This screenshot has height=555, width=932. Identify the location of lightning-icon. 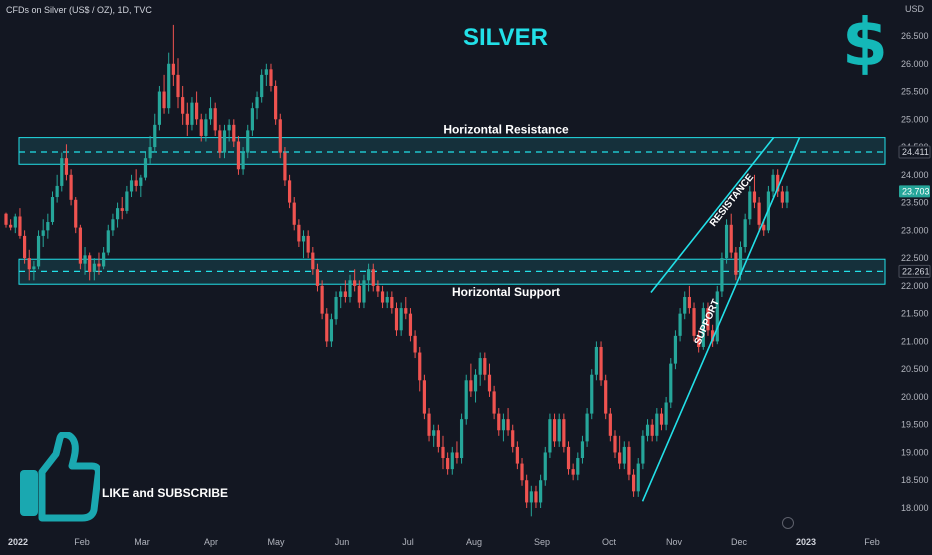
(788, 523).